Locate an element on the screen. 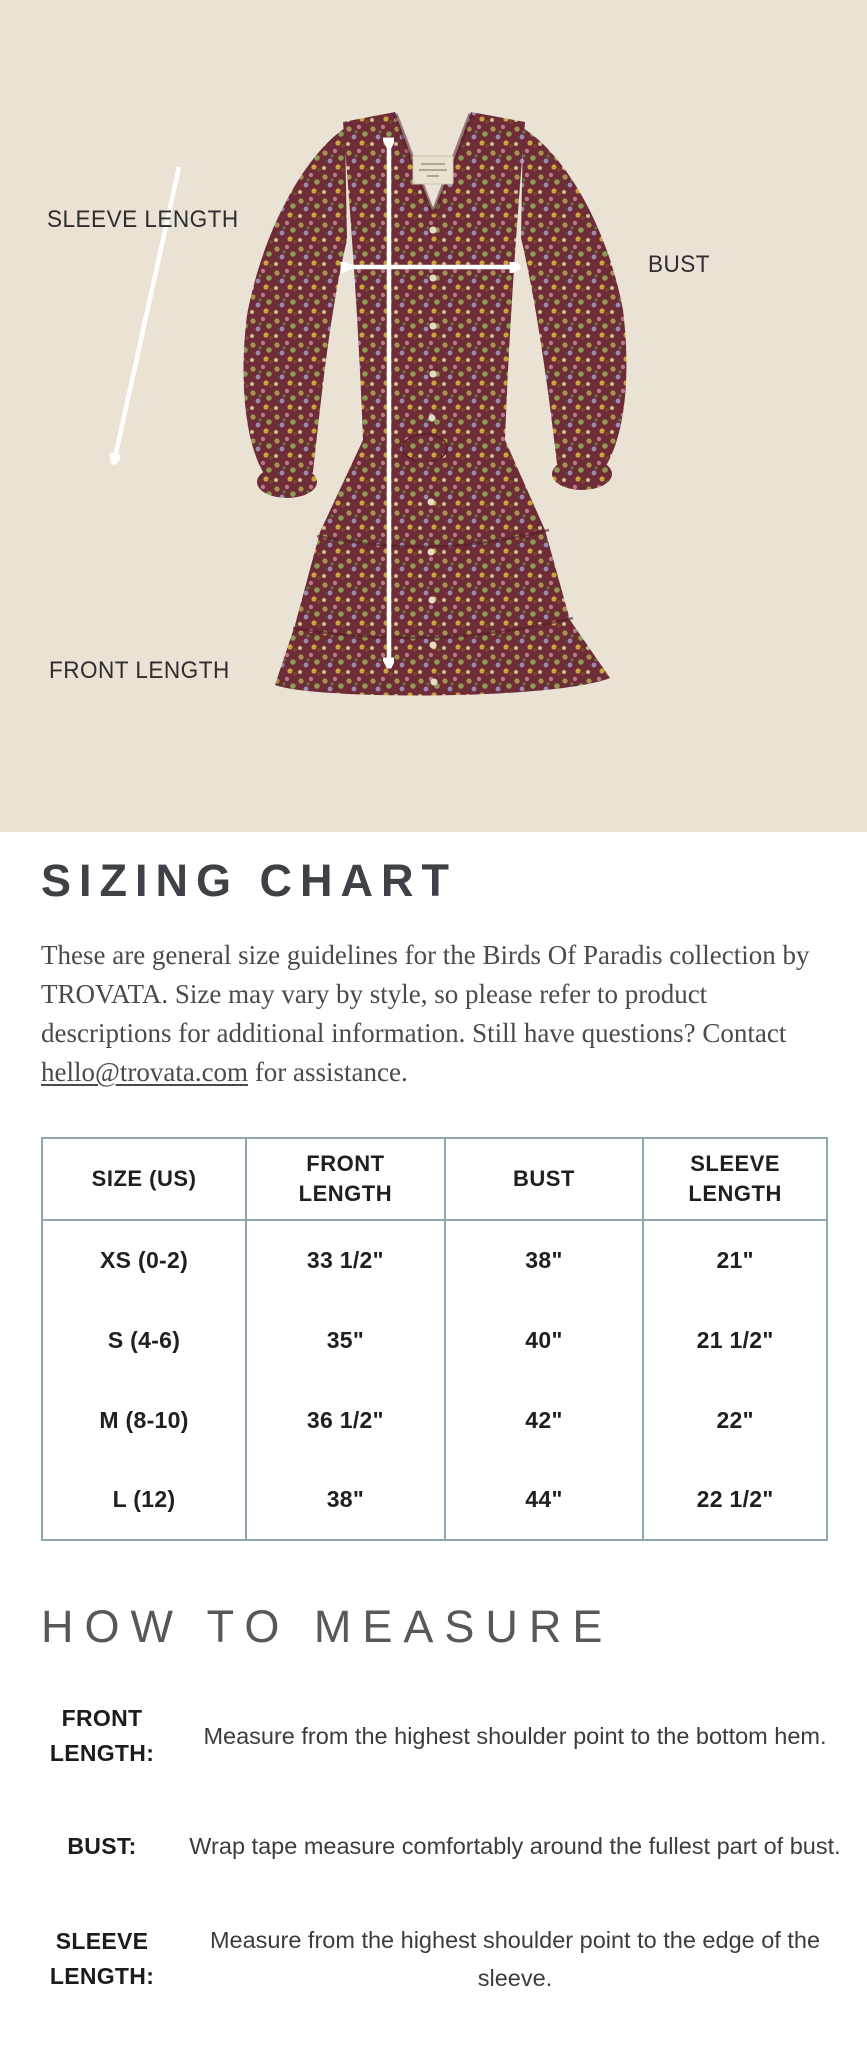 This screenshot has width=867, height=2048. measure-term-sleeve-length: SLEEVE LENGTH: is located at coordinates (102, 1958).